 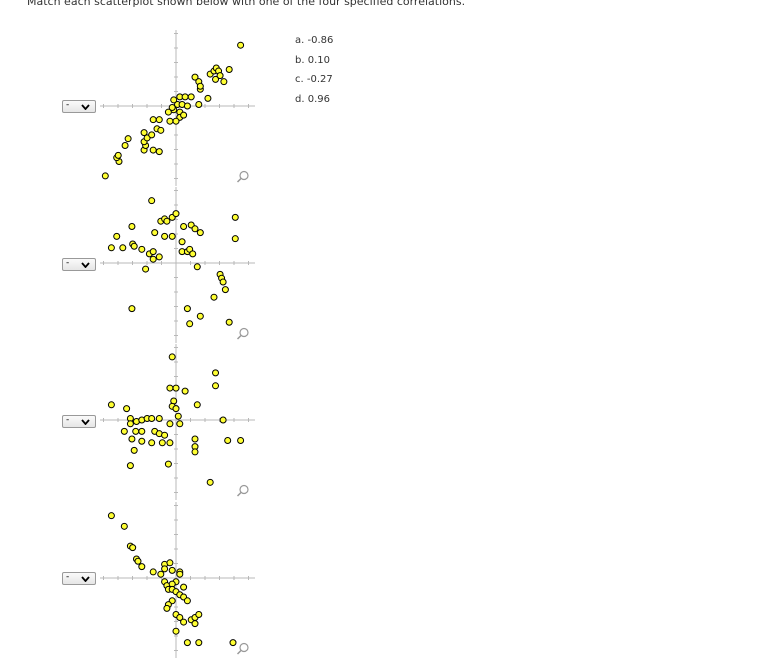 What do you see at coordinates (79, 264) in the screenshot?
I see `correlation-select-2: -` at bounding box center [79, 264].